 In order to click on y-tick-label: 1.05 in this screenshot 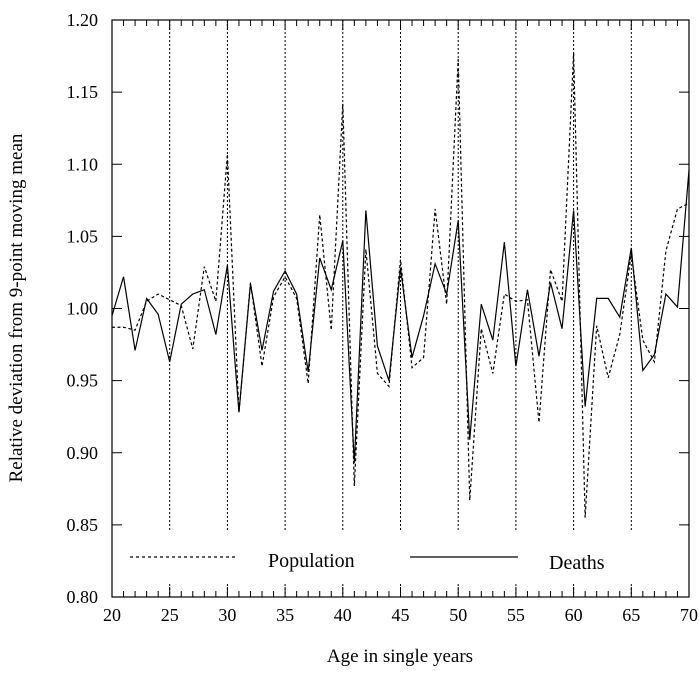, I will do `click(83, 236)`.